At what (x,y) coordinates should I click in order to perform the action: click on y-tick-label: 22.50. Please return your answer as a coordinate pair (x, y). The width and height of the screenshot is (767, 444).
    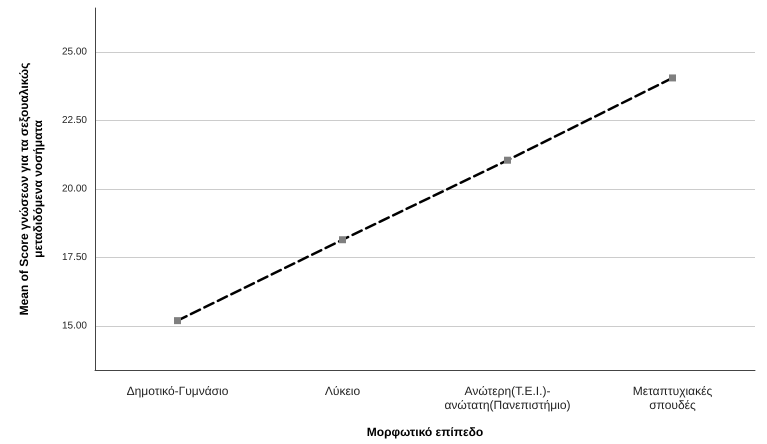
    Looking at the image, I should click on (75, 120).